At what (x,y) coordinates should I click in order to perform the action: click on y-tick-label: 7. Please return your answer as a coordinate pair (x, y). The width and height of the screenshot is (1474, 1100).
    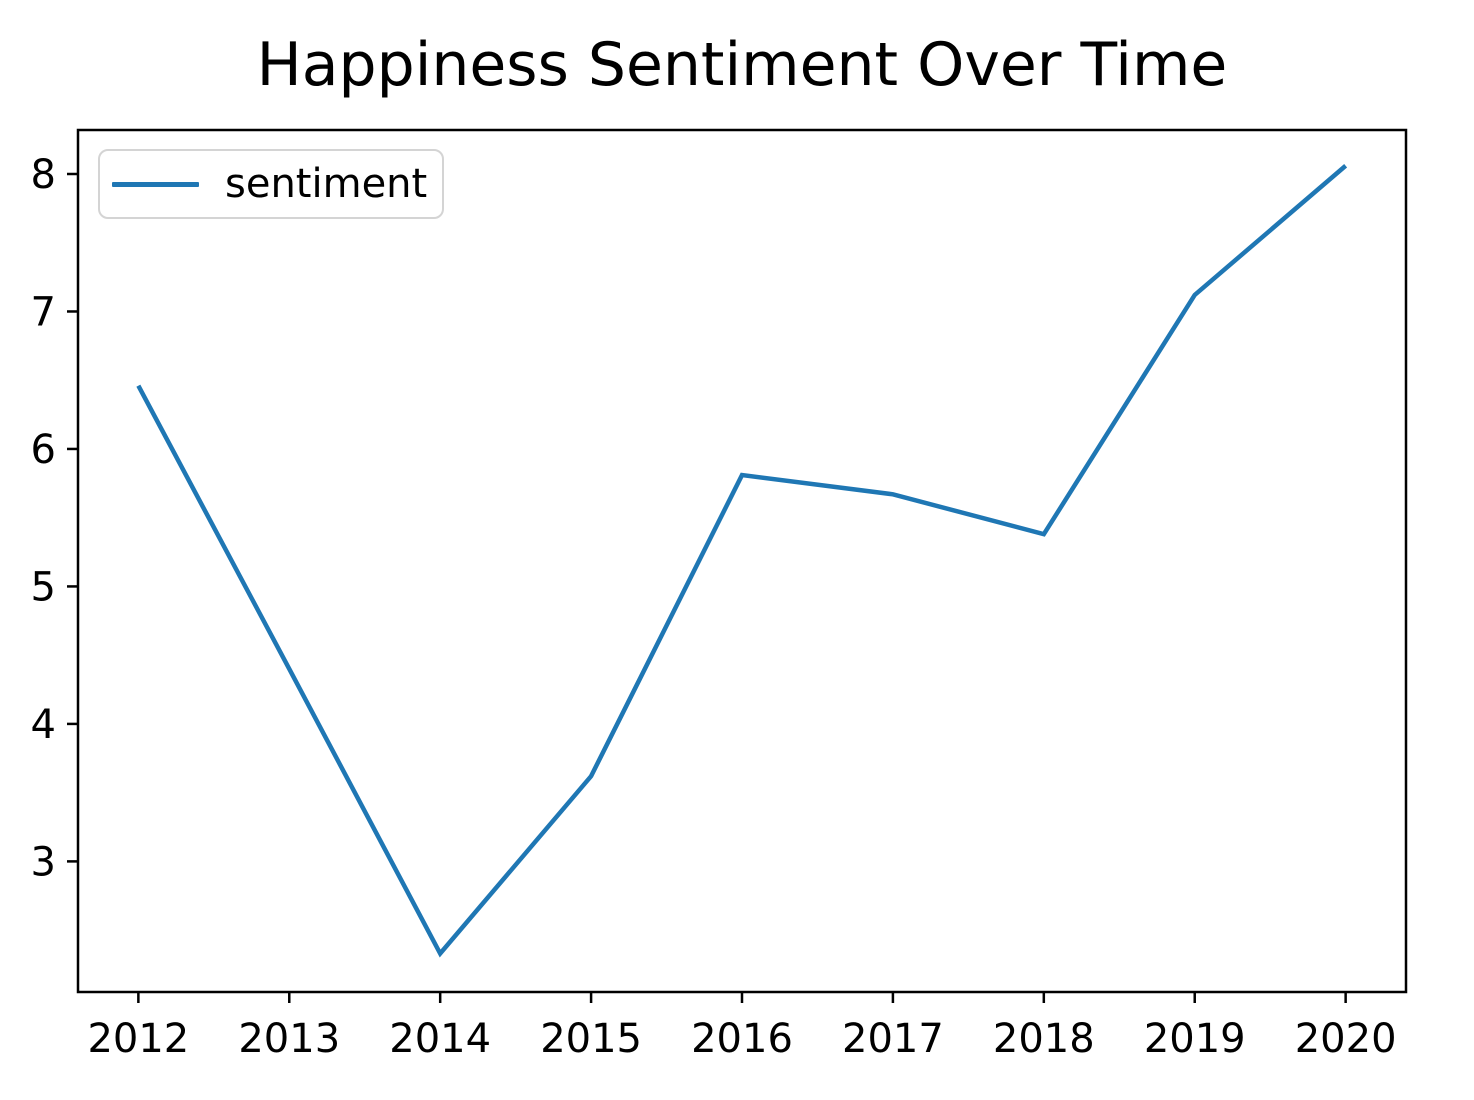
    Looking at the image, I should click on (43, 312).